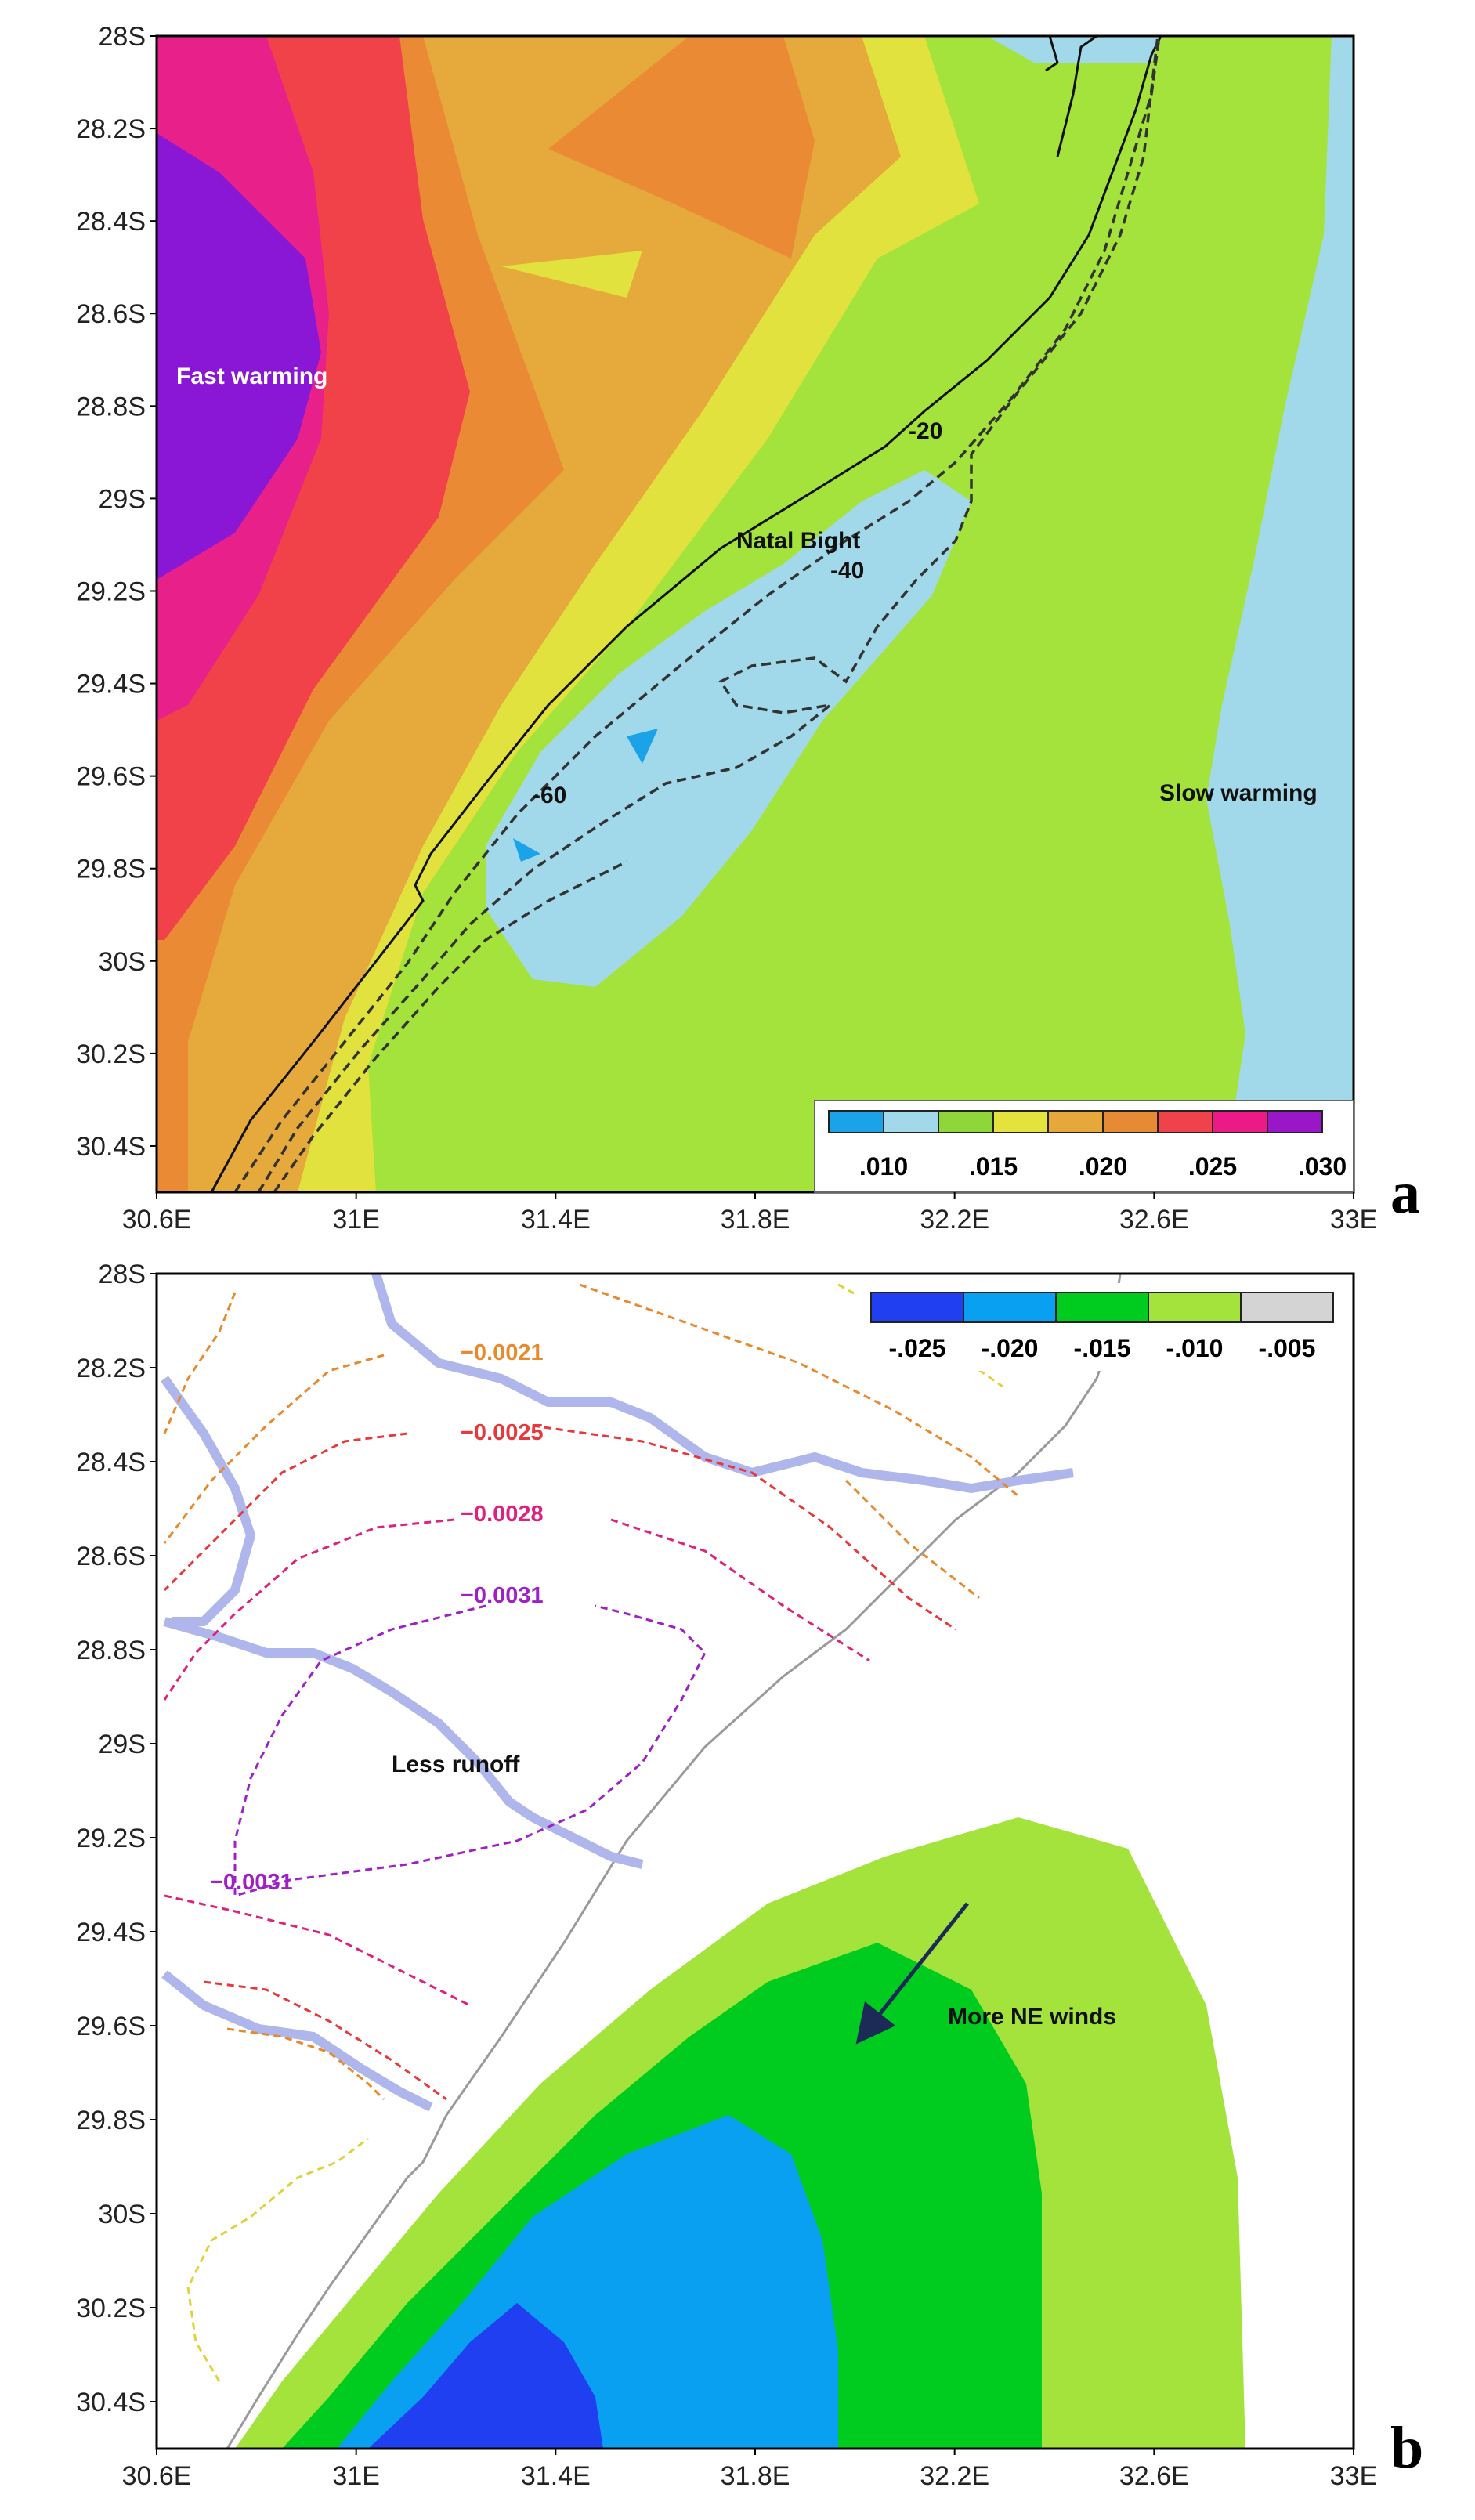 Image resolution: width=1475 pixels, height=2520 pixels. What do you see at coordinates (1154, 1220) in the screenshot?
I see `lon-tick-label: 32.6E` at bounding box center [1154, 1220].